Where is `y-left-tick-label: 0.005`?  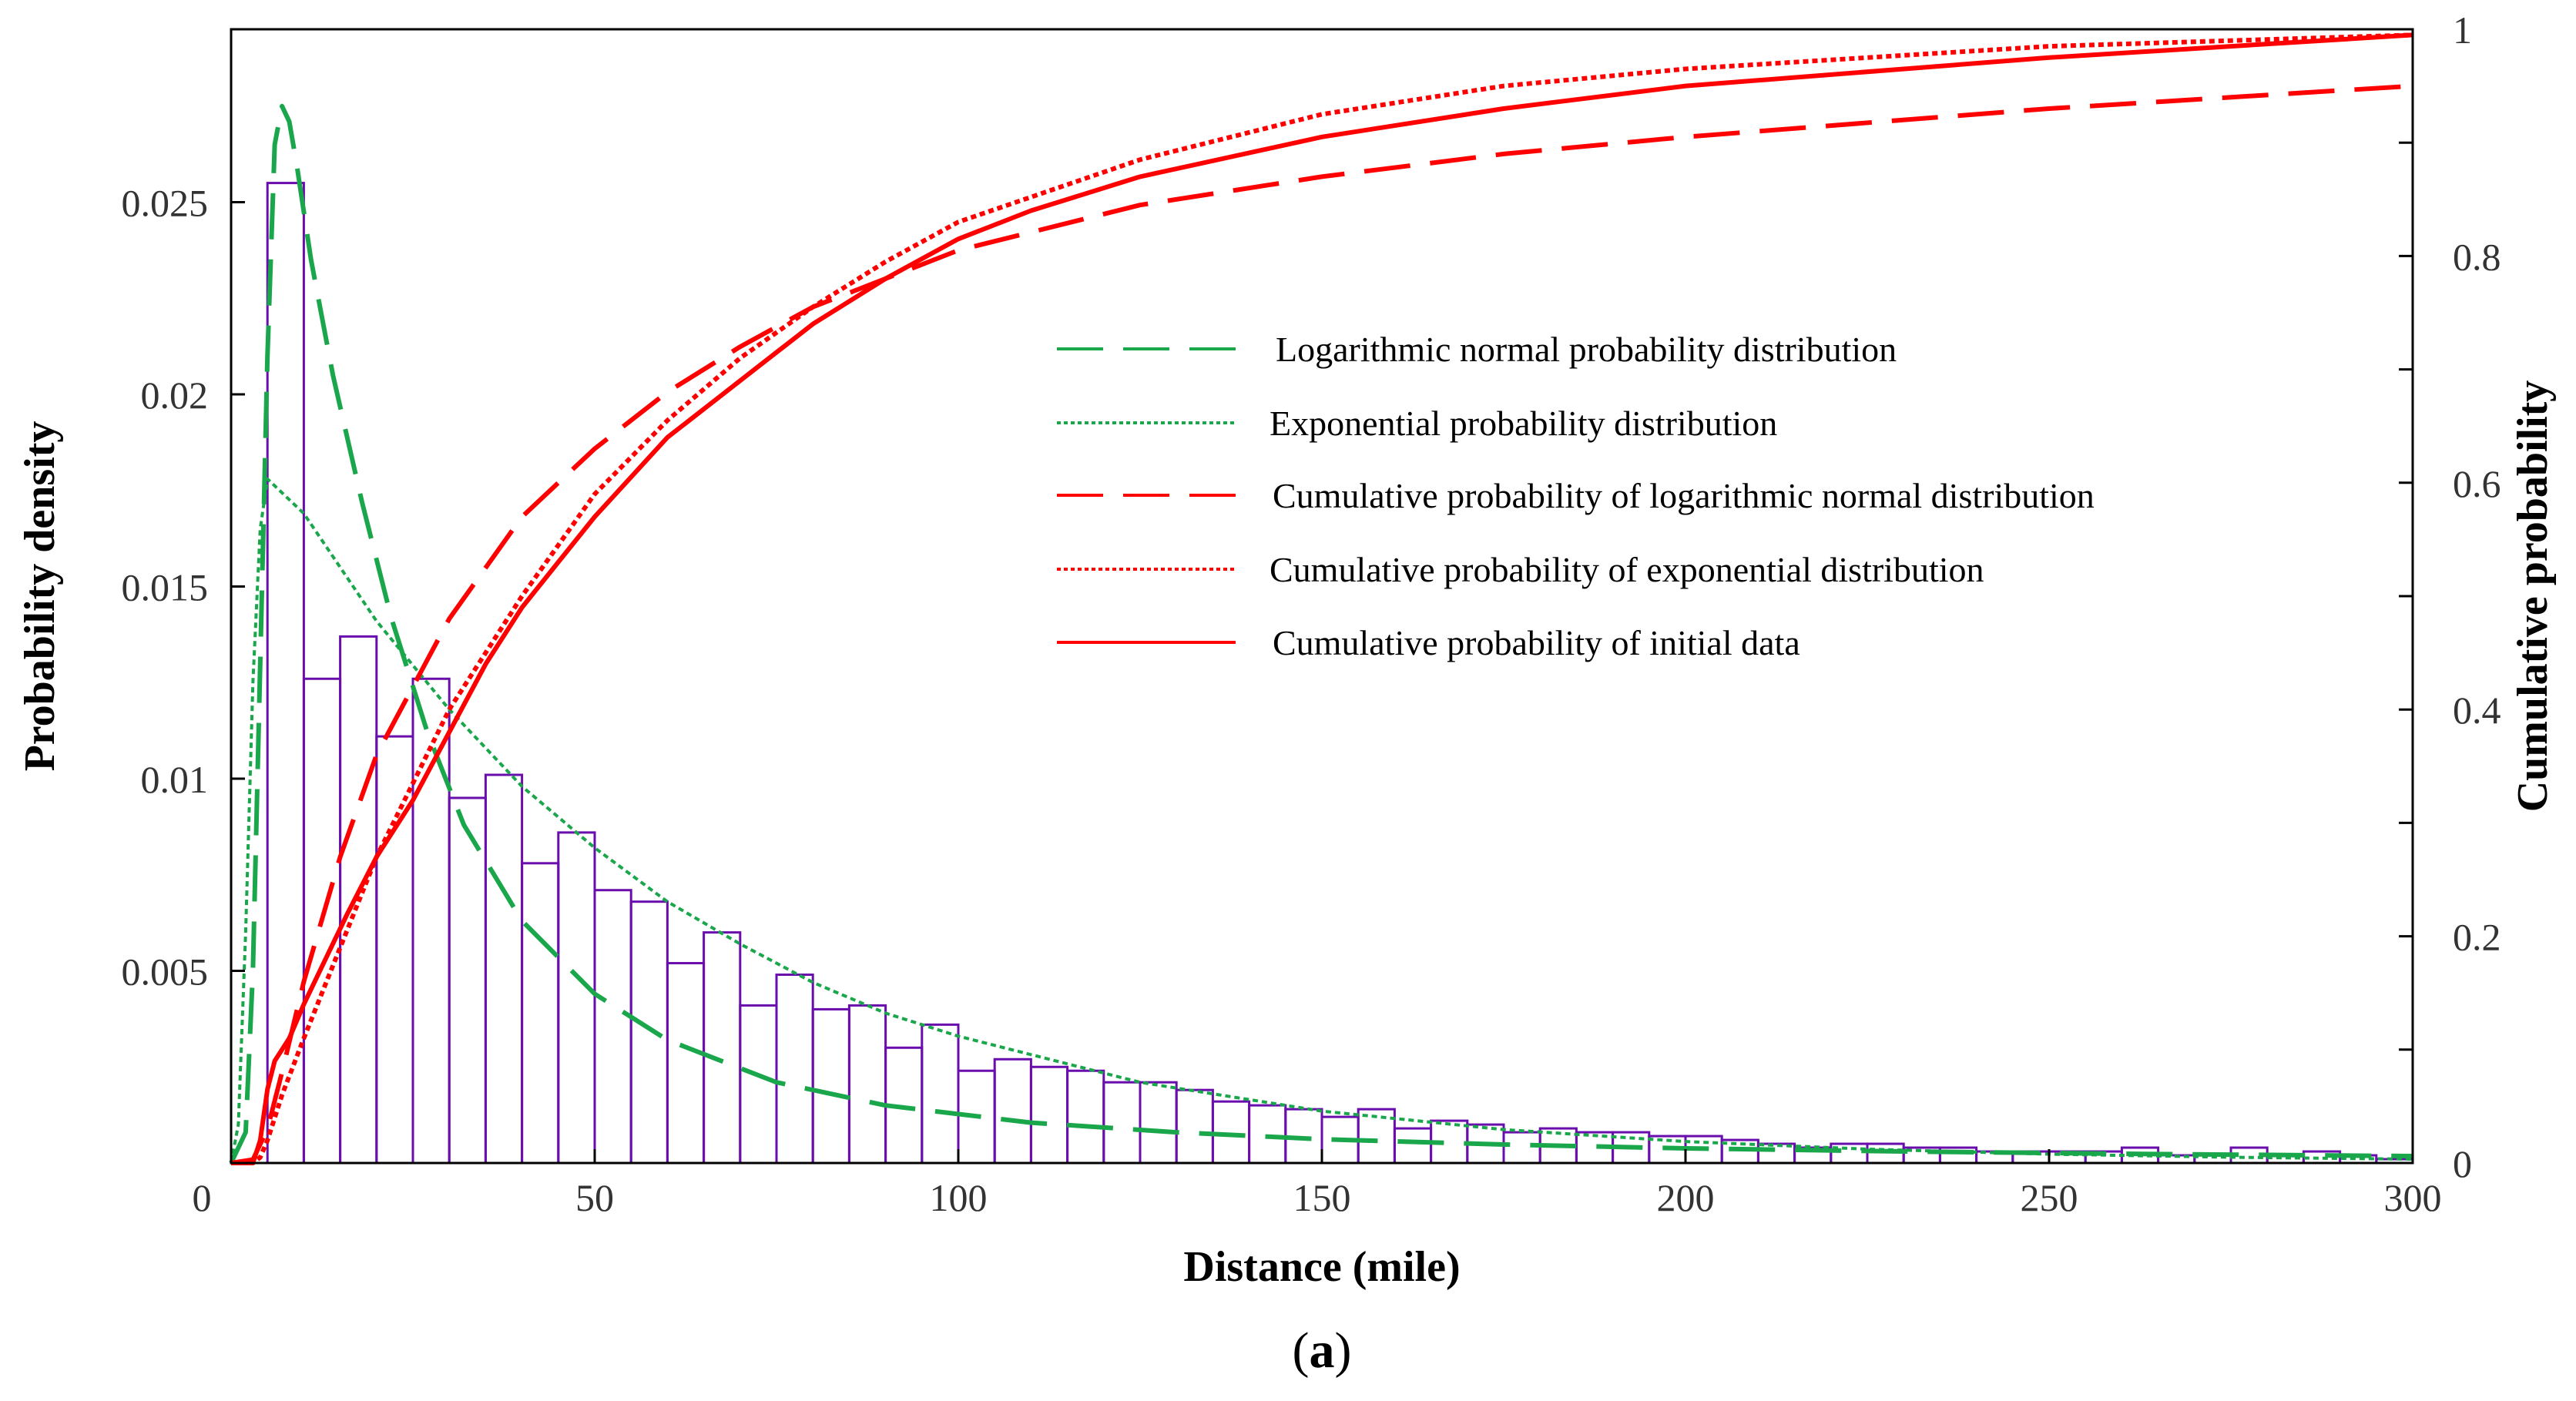 y-left-tick-label: 0.005 is located at coordinates (165, 972).